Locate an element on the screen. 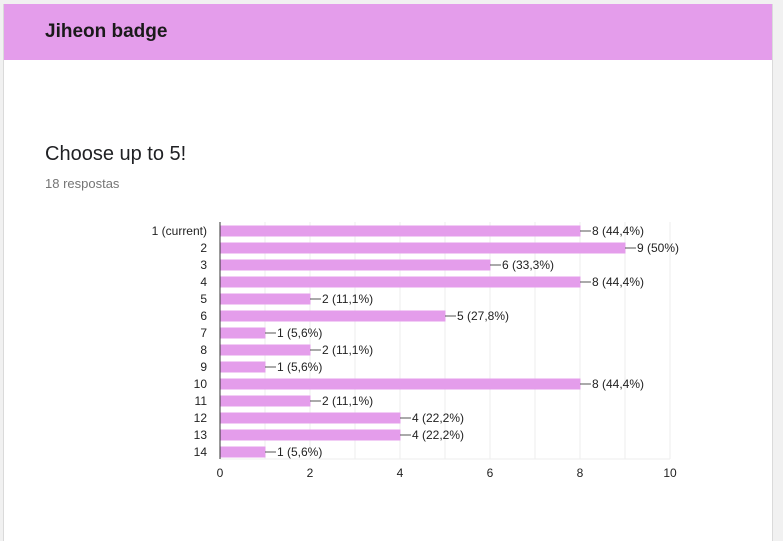 The image size is (783, 541). question-title: Choose up to 5! is located at coordinates (116, 154).